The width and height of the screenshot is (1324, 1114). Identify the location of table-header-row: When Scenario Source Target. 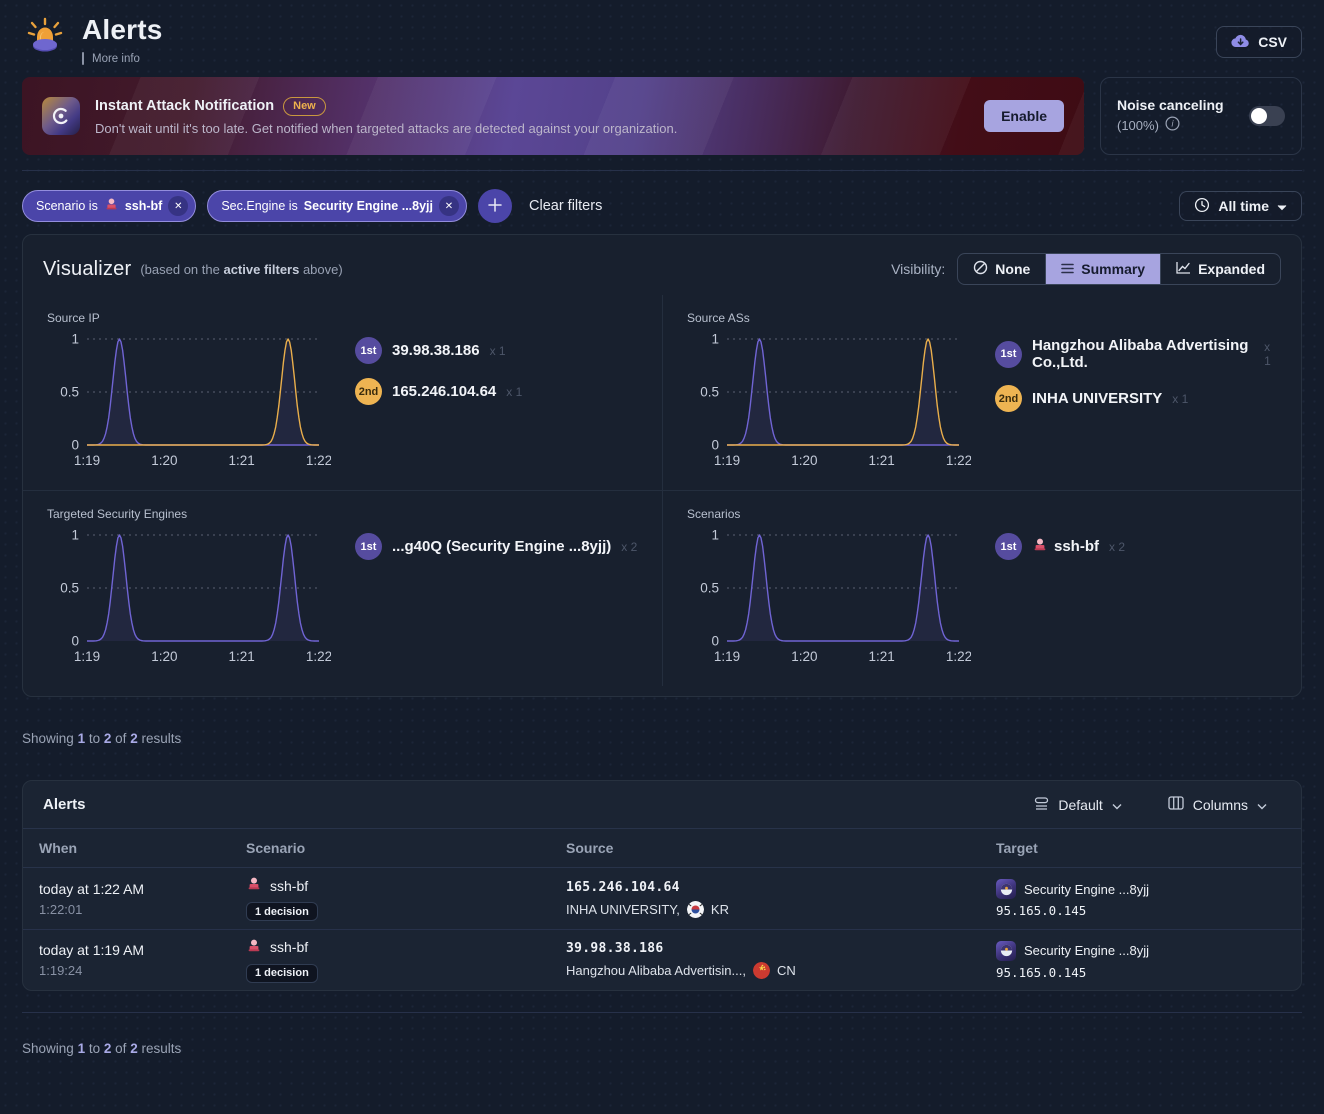
(662, 848).